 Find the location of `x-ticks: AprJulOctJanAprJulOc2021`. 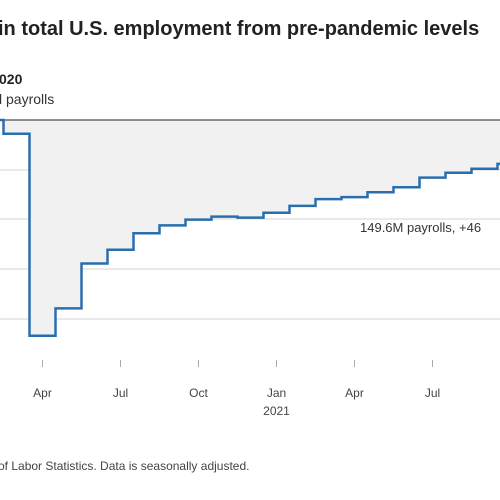

x-ticks: AprJulOctJanAprJulOc2021 is located at coordinates (236, 389).